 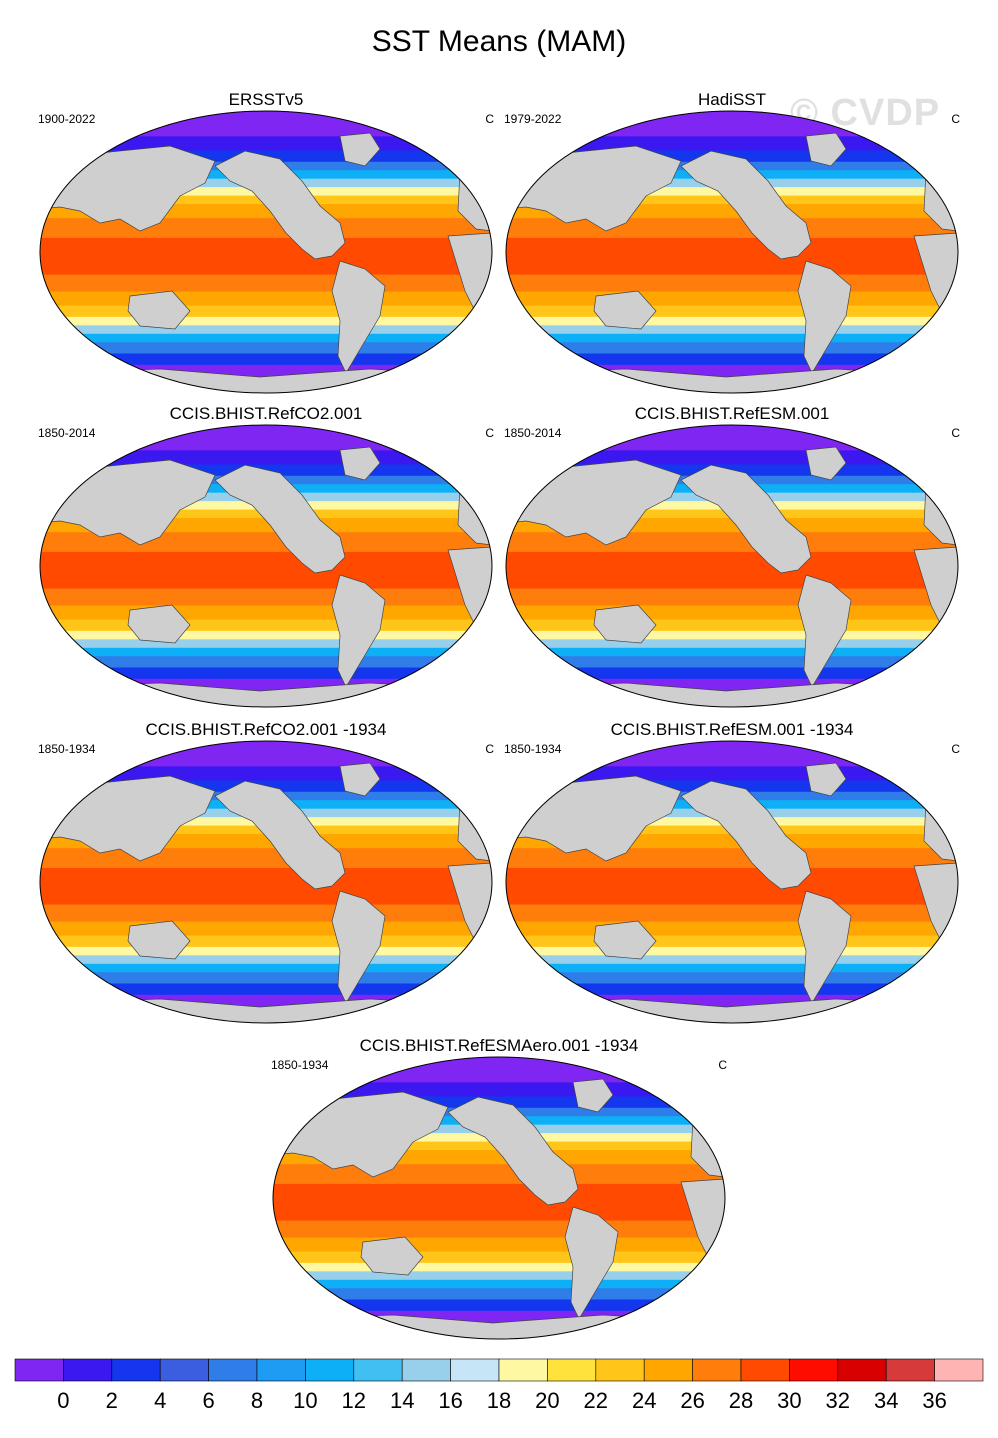 I want to click on map-panel-refesm: CCIS.BHIST.RefESM.001 1850-2014 C, so click(x=732, y=557).